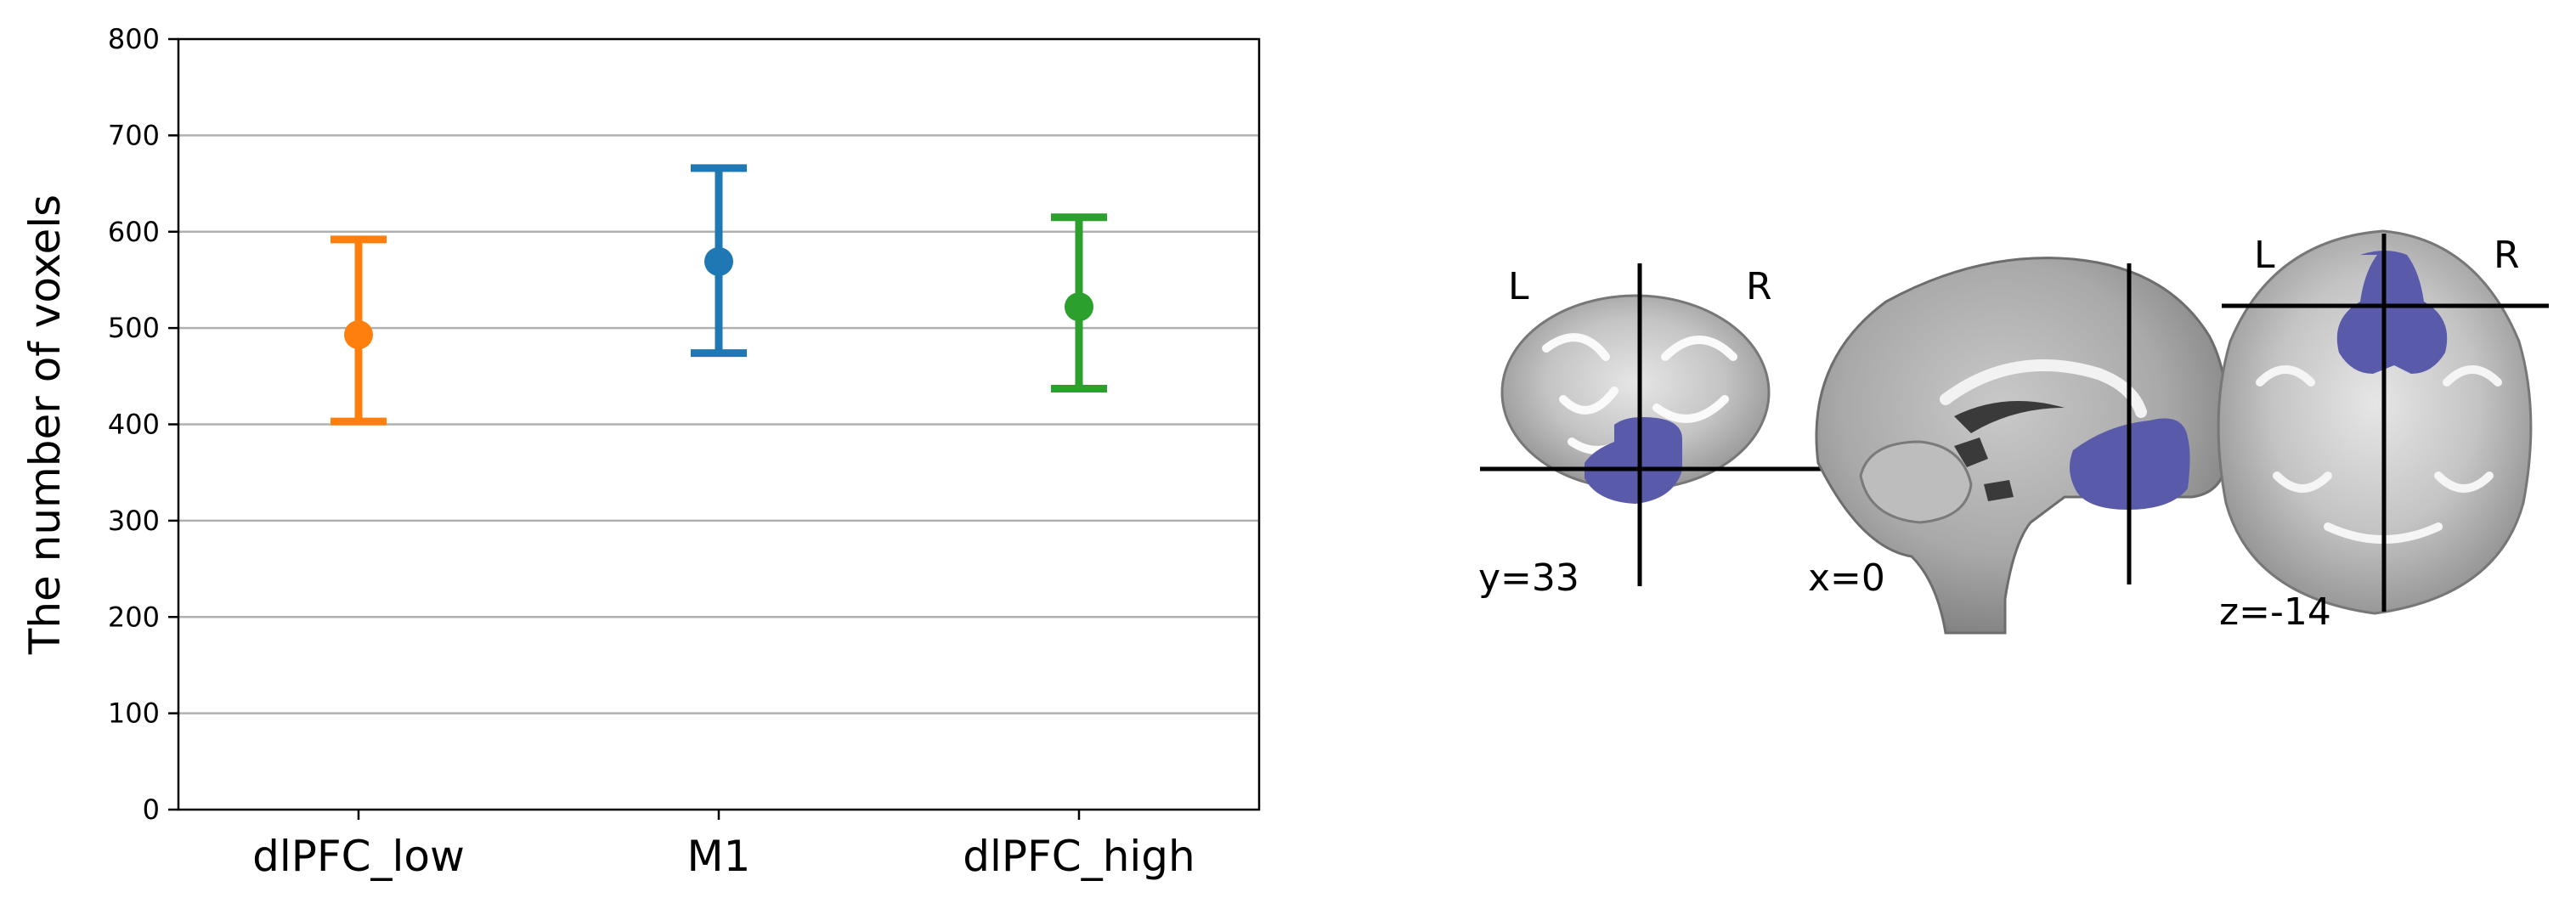  I want to click on y-tick-label: 0, so click(151, 809).